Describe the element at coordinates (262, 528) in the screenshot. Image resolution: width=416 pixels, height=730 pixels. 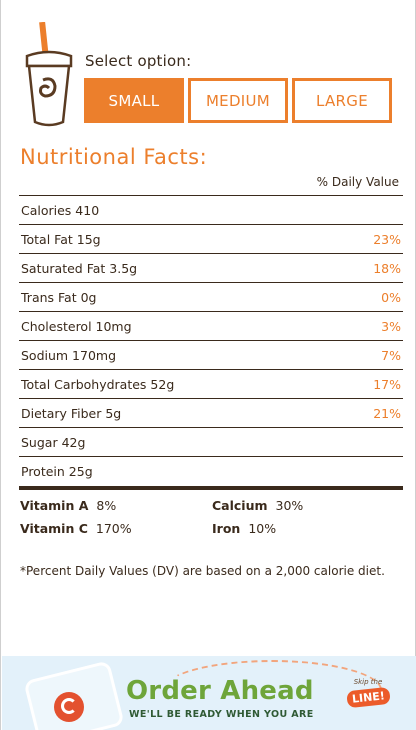
I see `vitamin-value: 10%` at that location.